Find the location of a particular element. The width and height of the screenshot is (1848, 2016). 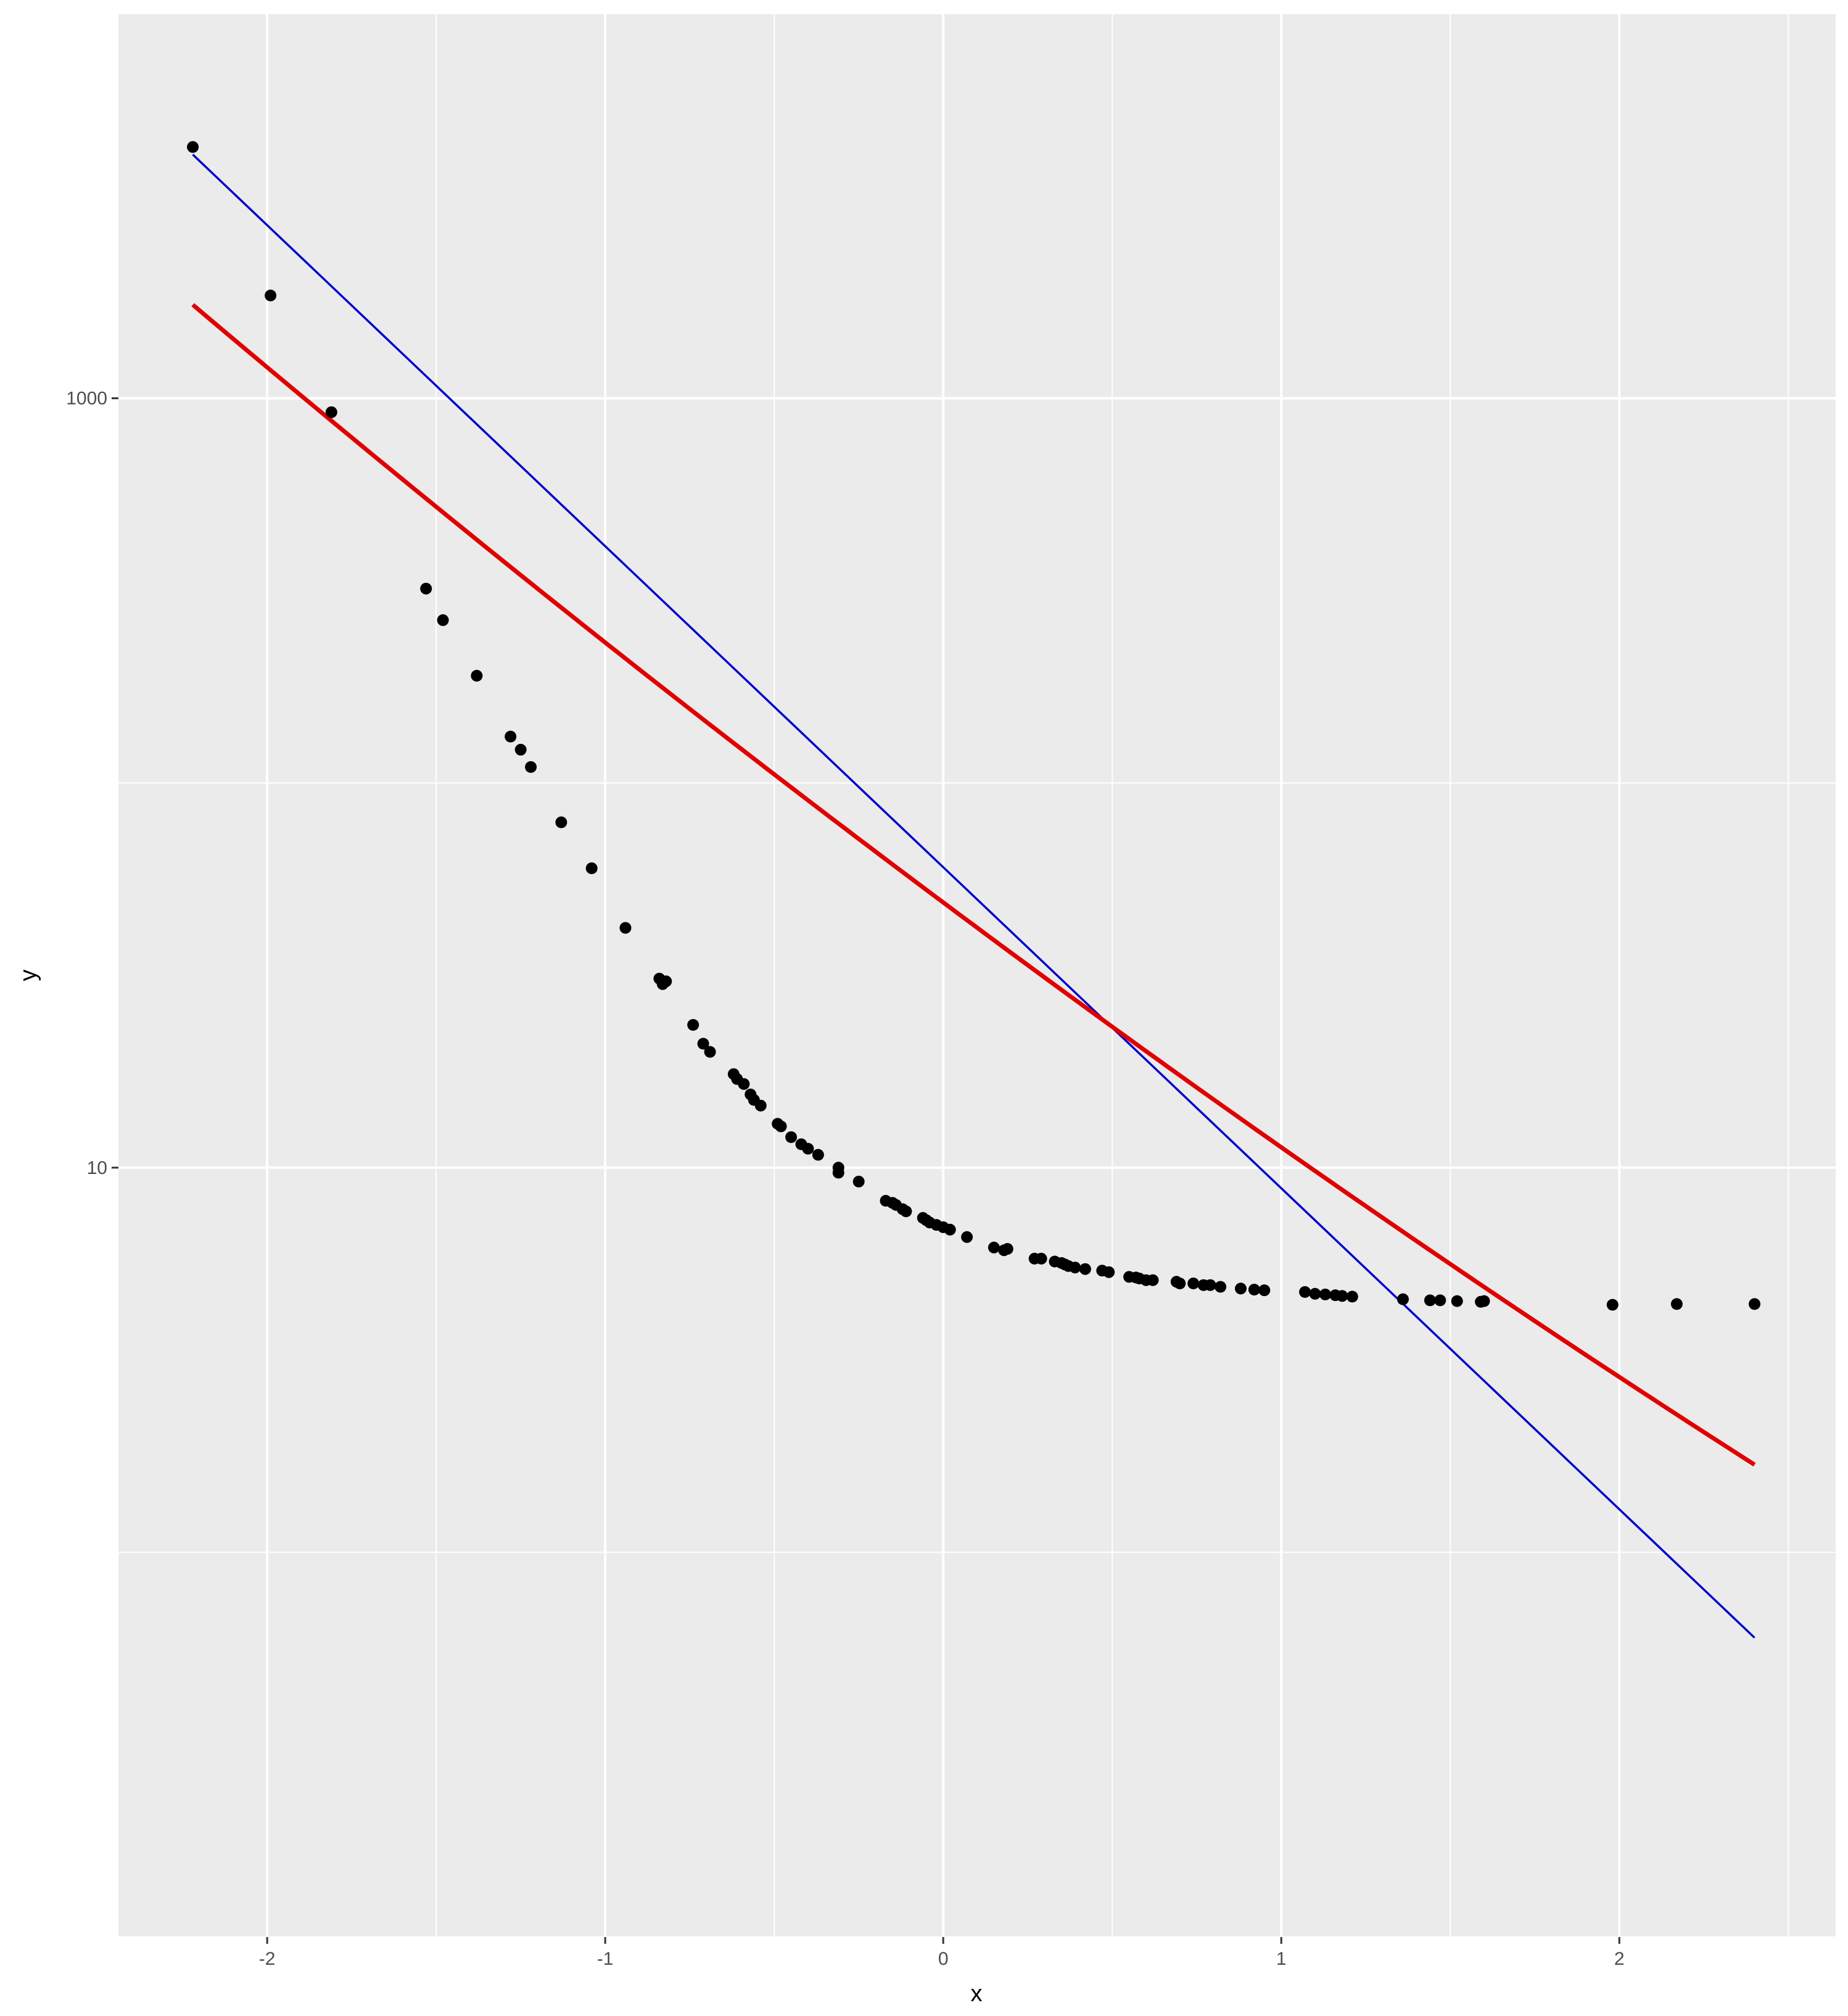

x-tick-label: -1 is located at coordinates (605, 1959).